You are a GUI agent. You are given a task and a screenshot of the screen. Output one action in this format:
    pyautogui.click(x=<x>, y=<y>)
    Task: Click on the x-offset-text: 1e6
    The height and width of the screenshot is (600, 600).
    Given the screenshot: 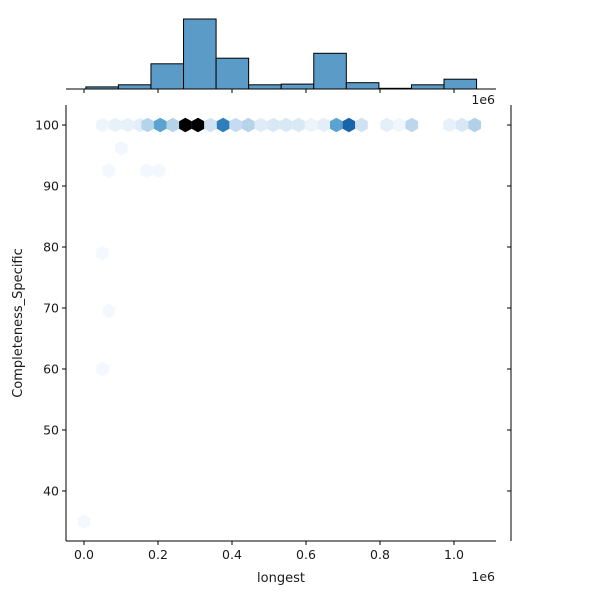 What is the action you would take?
    pyautogui.click(x=483, y=576)
    